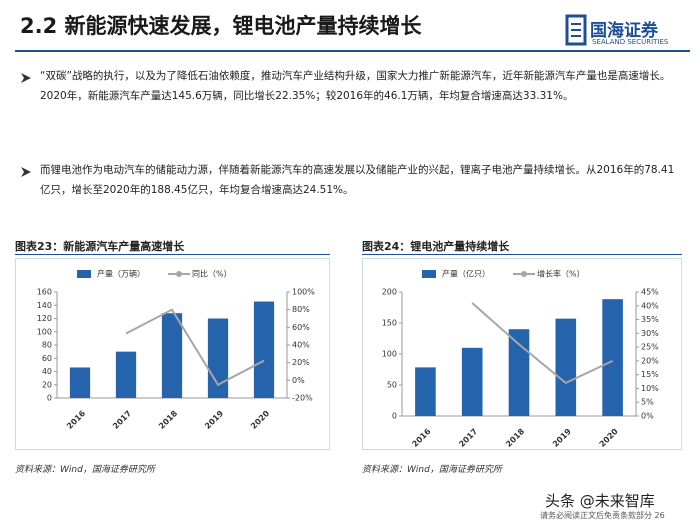 The height and width of the screenshot is (525, 700). What do you see at coordinates (44, 305) in the screenshot?
I see `y-tick-label: 140` at bounding box center [44, 305].